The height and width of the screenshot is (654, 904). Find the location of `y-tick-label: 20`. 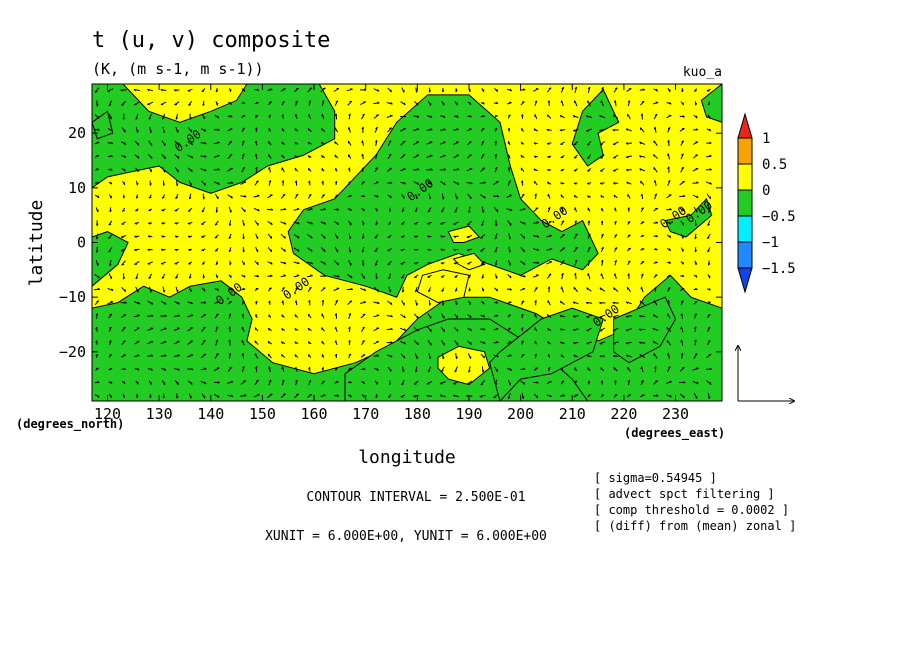

y-tick-label: 20 is located at coordinates (77, 133).